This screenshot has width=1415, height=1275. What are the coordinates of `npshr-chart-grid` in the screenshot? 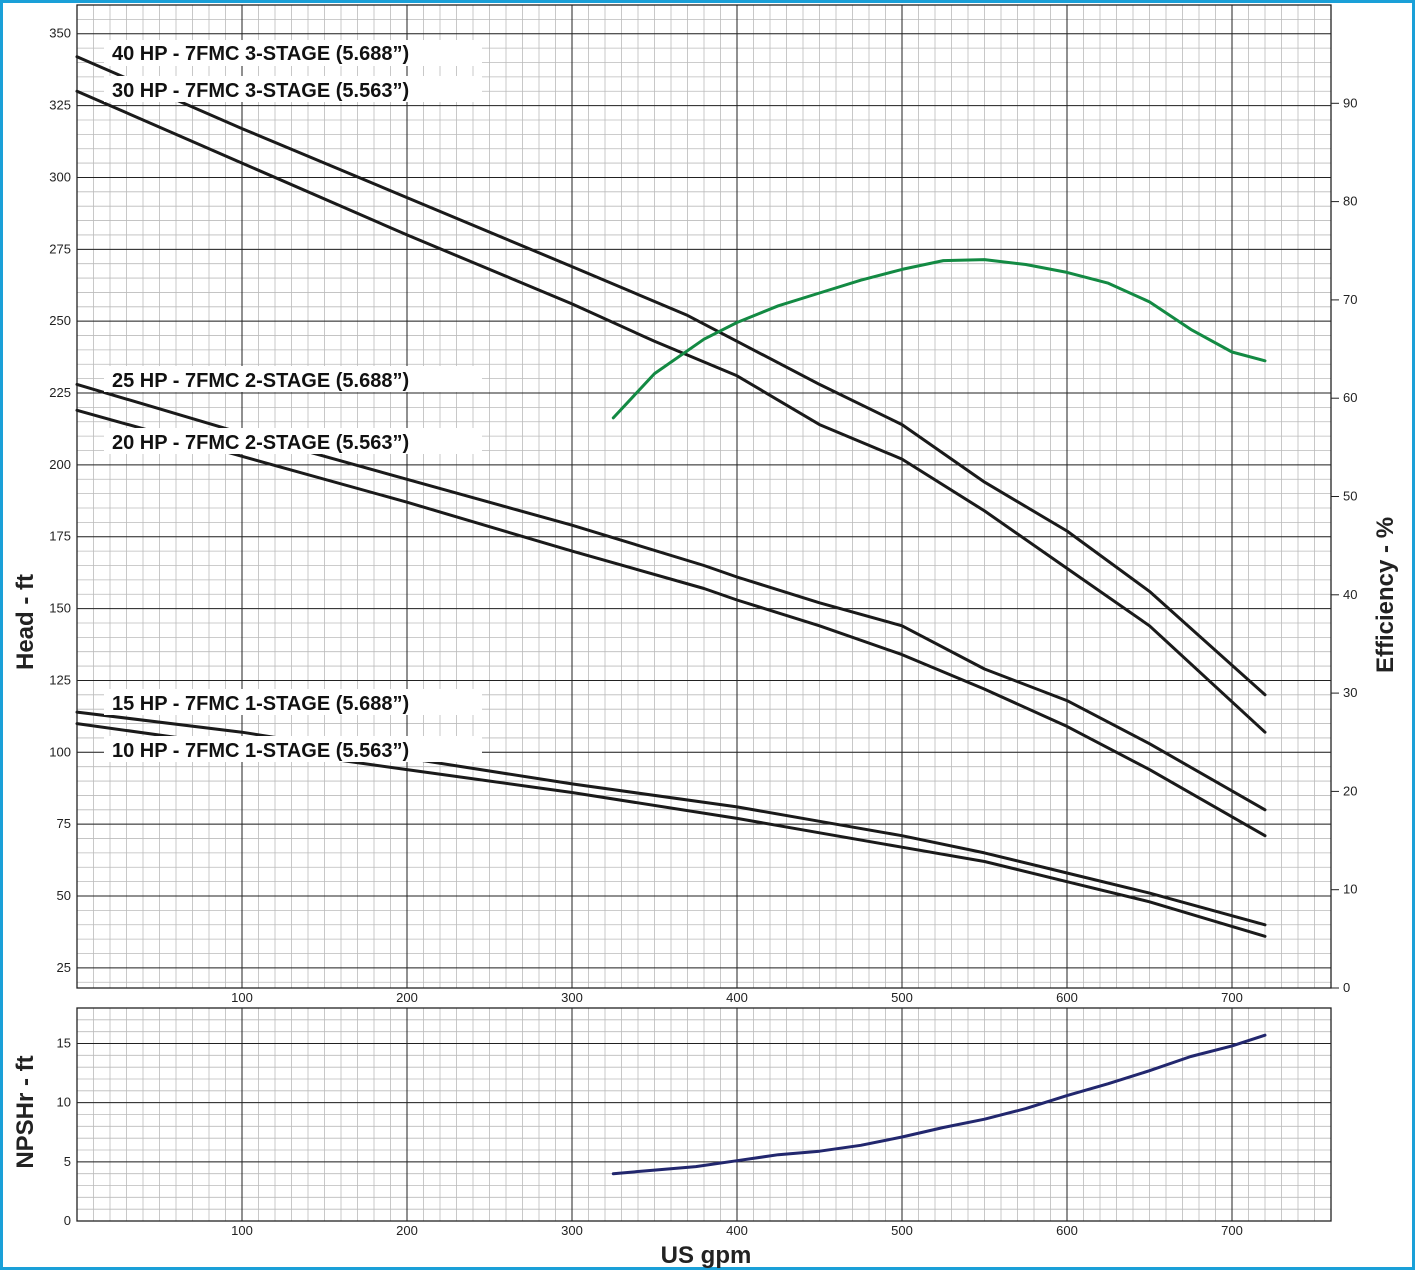 It's located at (704, 1114).